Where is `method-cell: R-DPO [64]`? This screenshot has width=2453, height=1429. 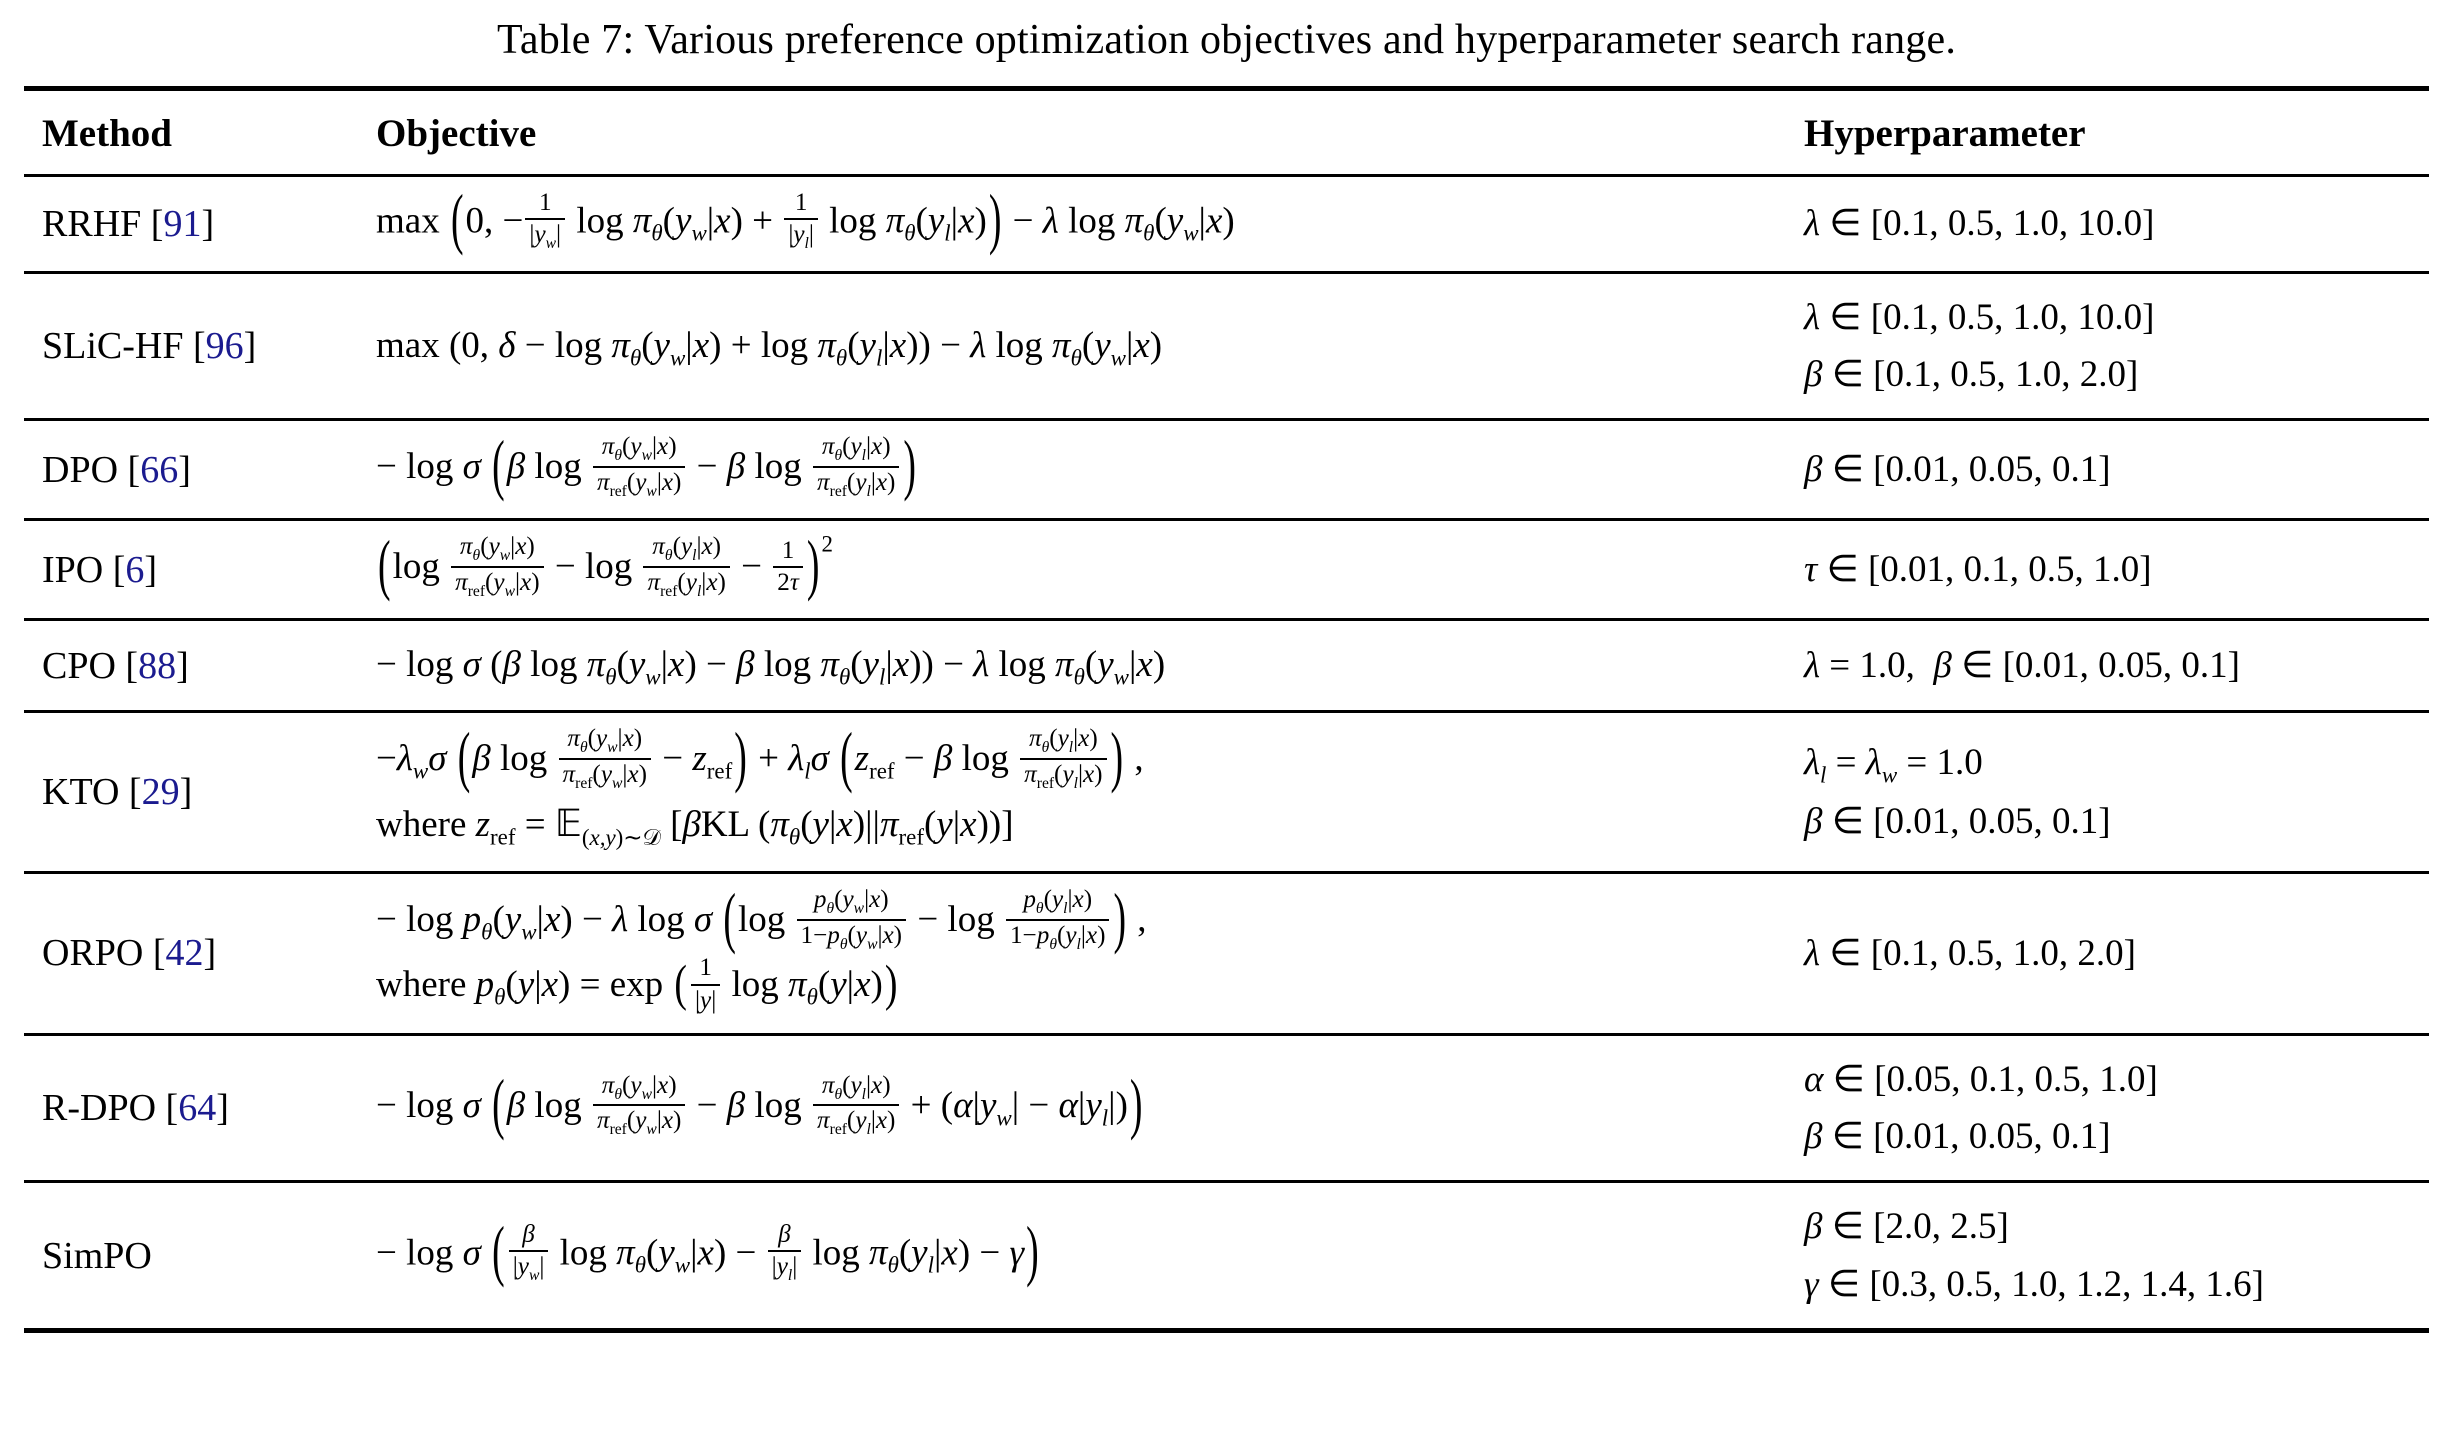 method-cell: R-DPO [64] is located at coordinates (200, 1109).